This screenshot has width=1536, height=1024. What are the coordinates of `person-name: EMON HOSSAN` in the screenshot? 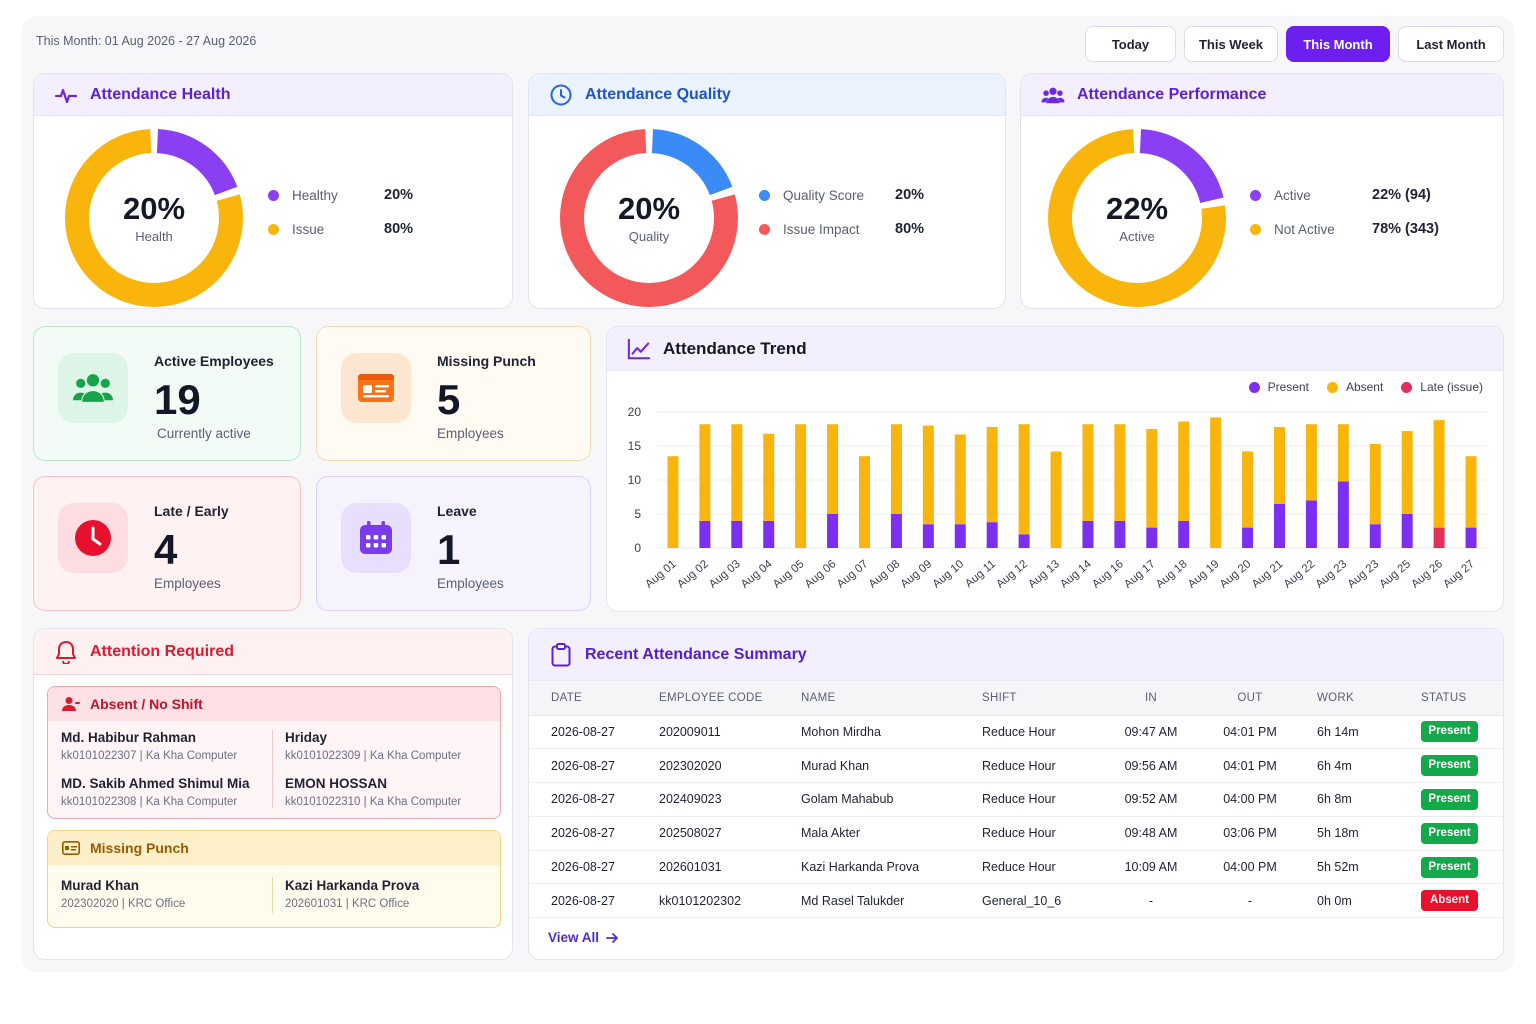 It's located at (336, 783).